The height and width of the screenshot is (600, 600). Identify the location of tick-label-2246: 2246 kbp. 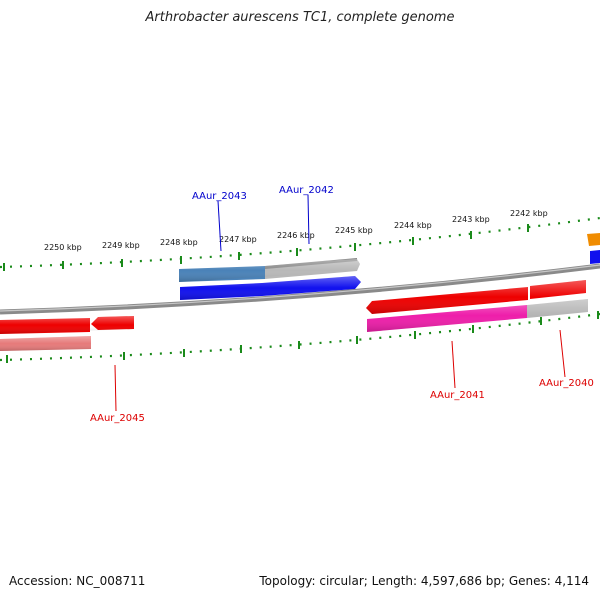
(296, 235).